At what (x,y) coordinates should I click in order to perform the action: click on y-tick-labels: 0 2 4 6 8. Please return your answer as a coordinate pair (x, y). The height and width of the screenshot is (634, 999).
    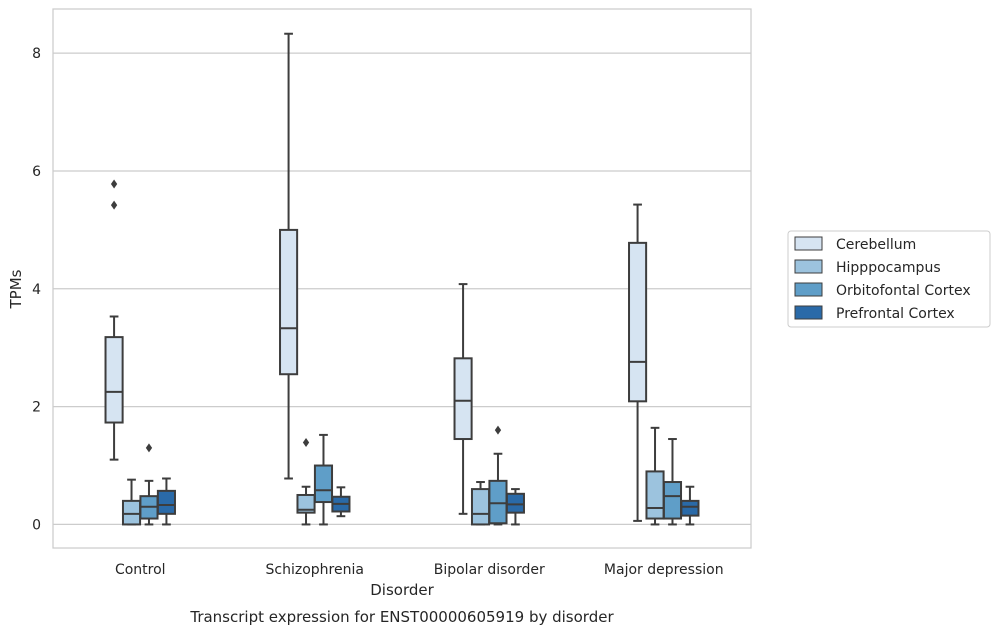
    Looking at the image, I should click on (36, 289).